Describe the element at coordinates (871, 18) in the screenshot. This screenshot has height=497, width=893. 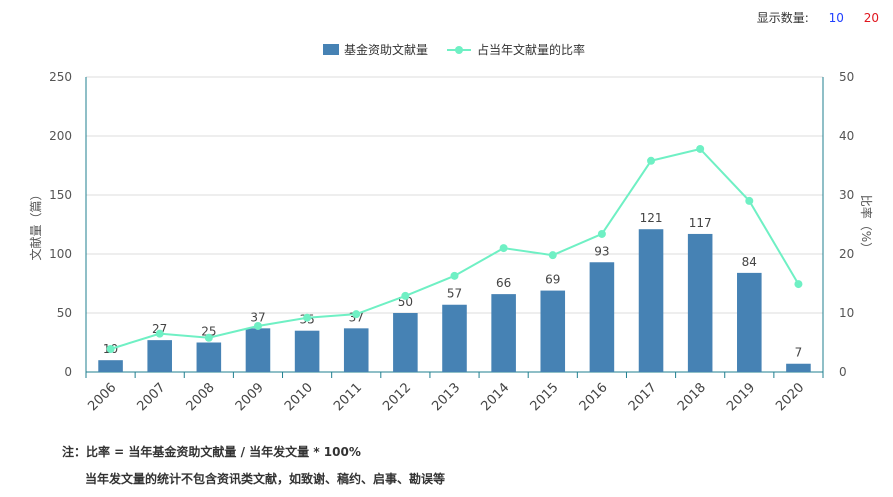
I see `display-count-20-option: 20` at that location.